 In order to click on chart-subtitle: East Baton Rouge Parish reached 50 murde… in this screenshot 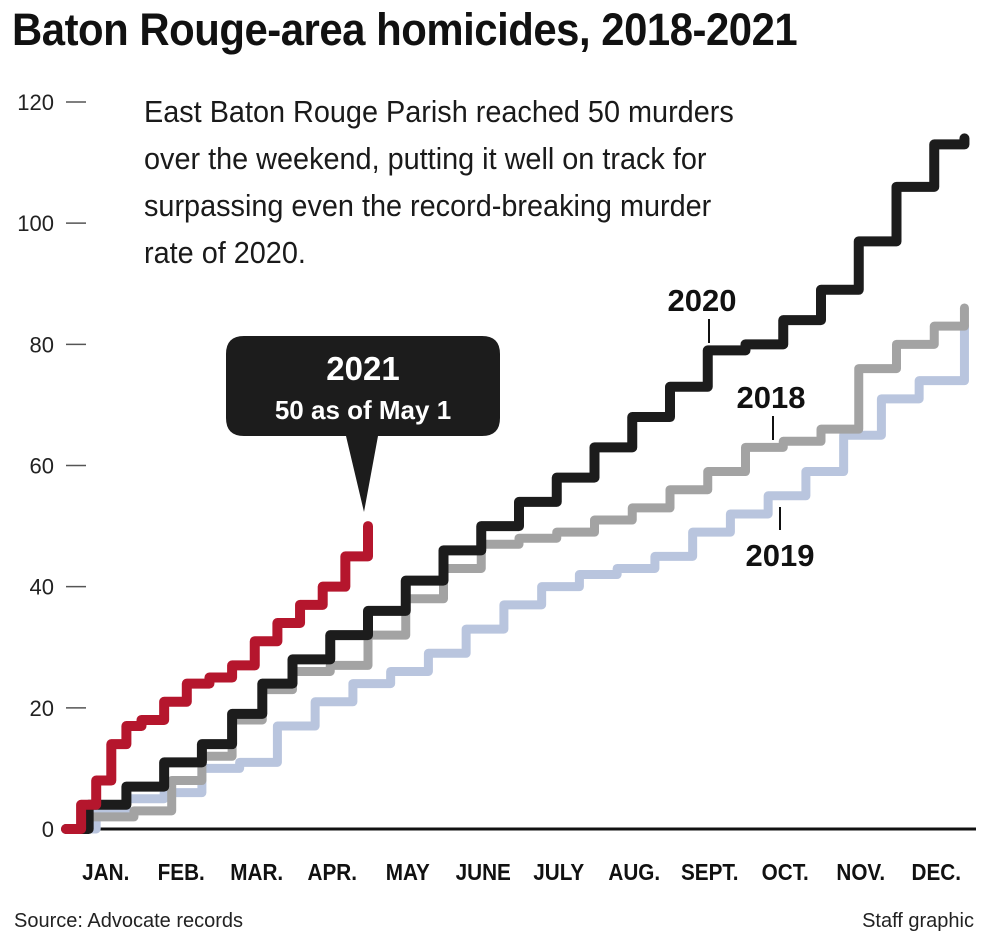, I will do `click(439, 182)`.